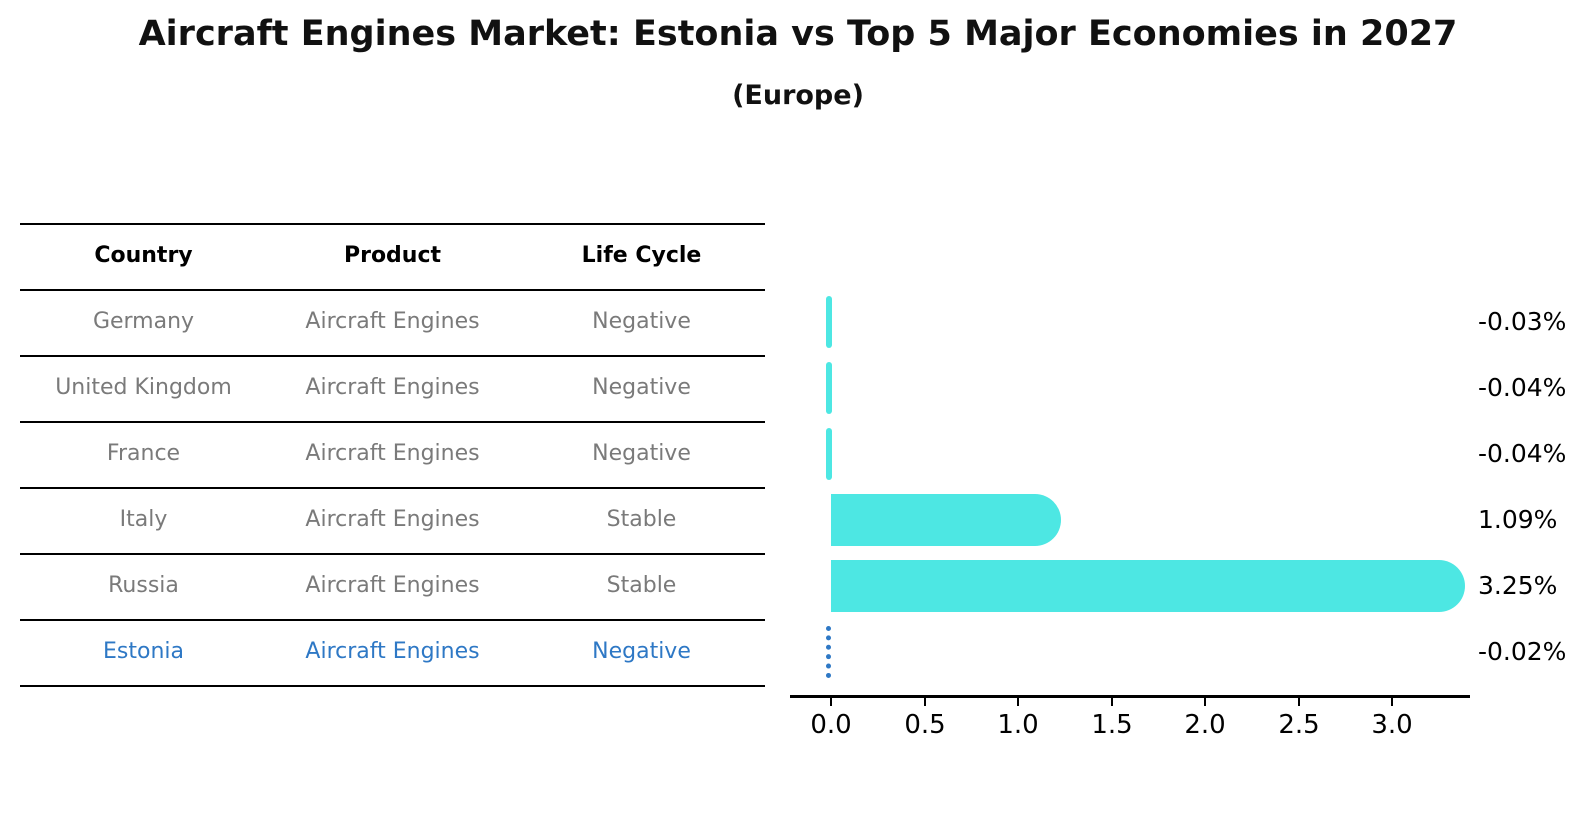  I want to click on value-label-estonia: -0.02%, so click(1522, 651).